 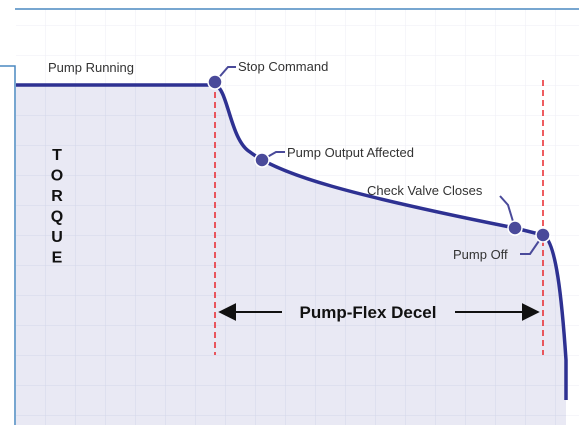 What do you see at coordinates (425, 190) in the screenshot?
I see `label: Check Valve Closes` at bounding box center [425, 190].